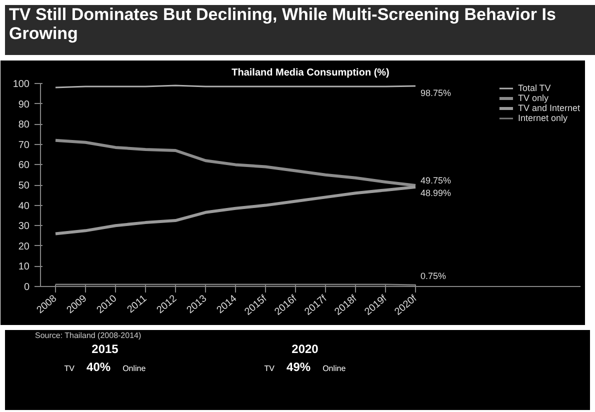  Describe the element at coordinates (24, 125) in the screenshot. I see `y-tick-label: 80` at that location.